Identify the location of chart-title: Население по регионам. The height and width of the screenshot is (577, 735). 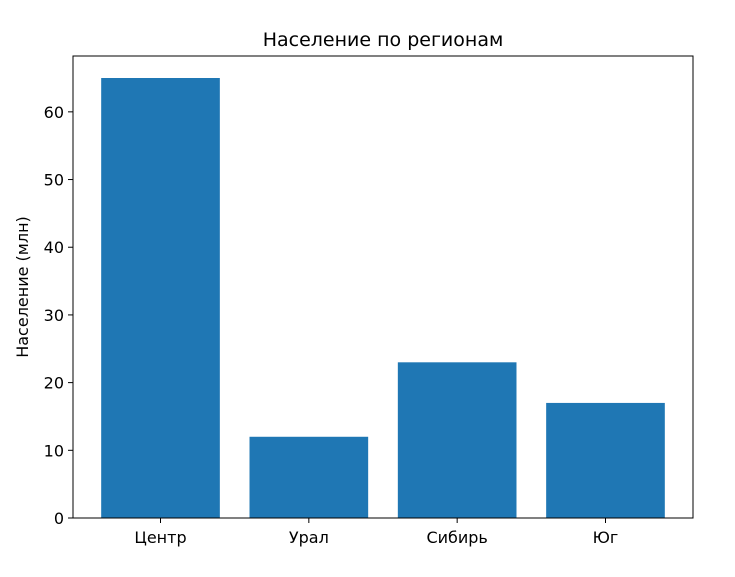
(383, 40).